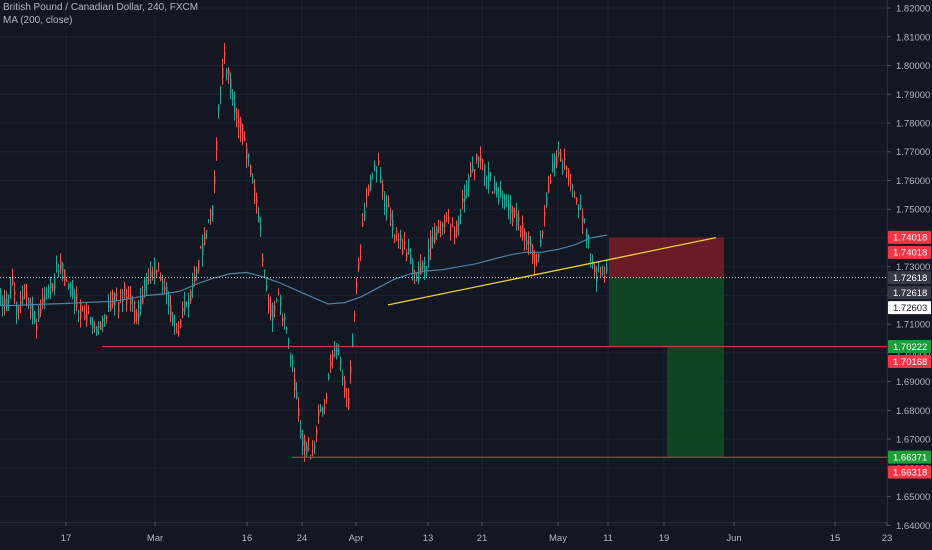  Describe the element at coordinates (913, 210) in the screenshot. I see `price-tick-label: 1.75000` at that location.